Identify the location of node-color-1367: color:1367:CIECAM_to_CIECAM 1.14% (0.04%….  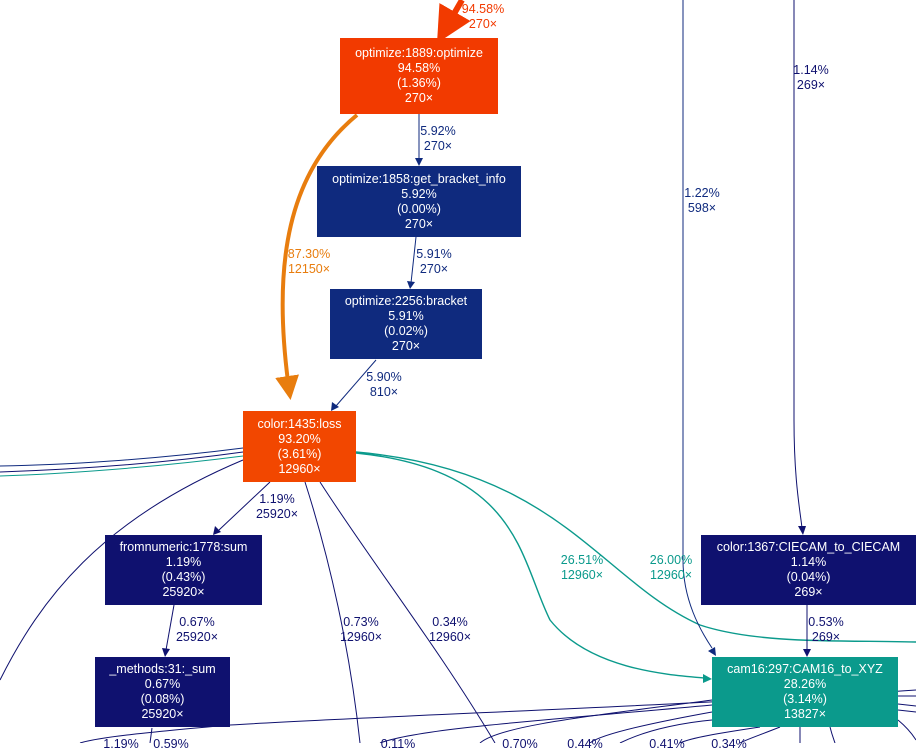
(808, 570).